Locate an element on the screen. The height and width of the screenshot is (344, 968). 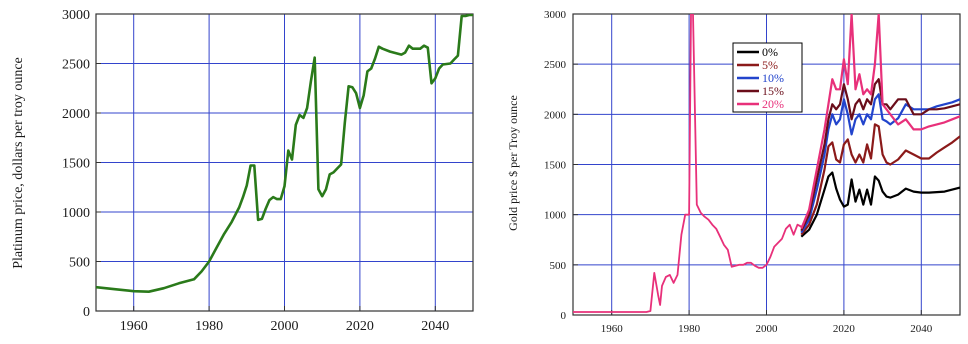
series-line-20-percent is located at coordinates (880, 122).